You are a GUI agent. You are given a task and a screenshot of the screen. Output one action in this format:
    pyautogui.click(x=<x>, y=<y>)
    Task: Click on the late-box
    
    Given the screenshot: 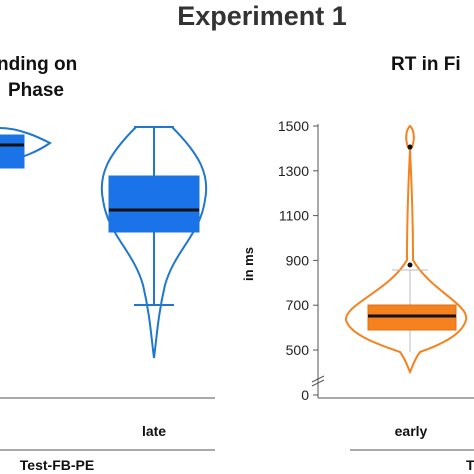 What is the action you would take?
    pyautogui.click(x=154, y=204)
    